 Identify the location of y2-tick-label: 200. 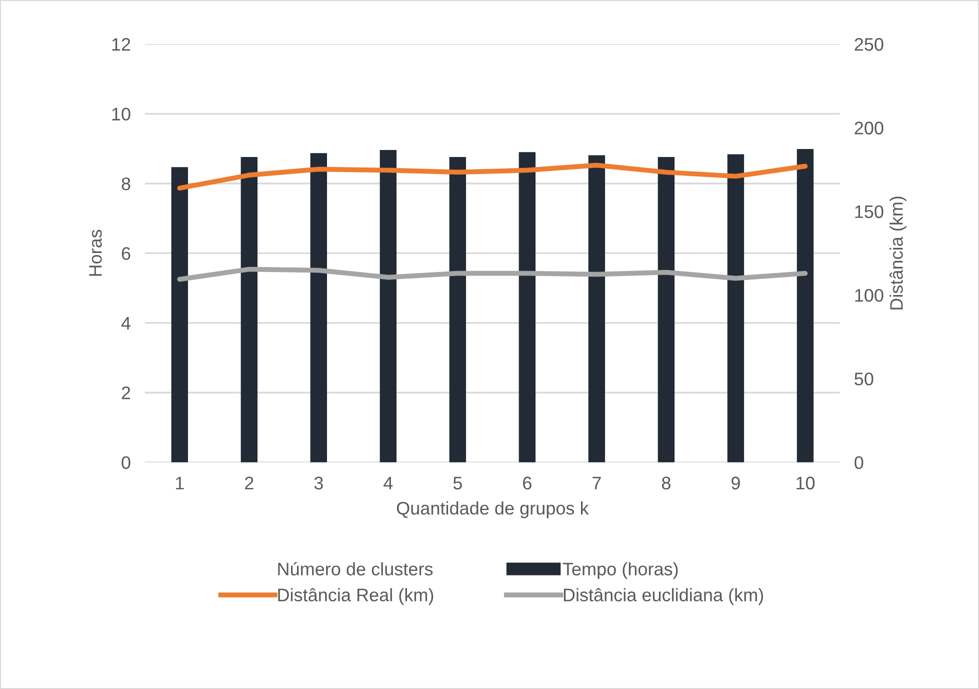
(869, 128).